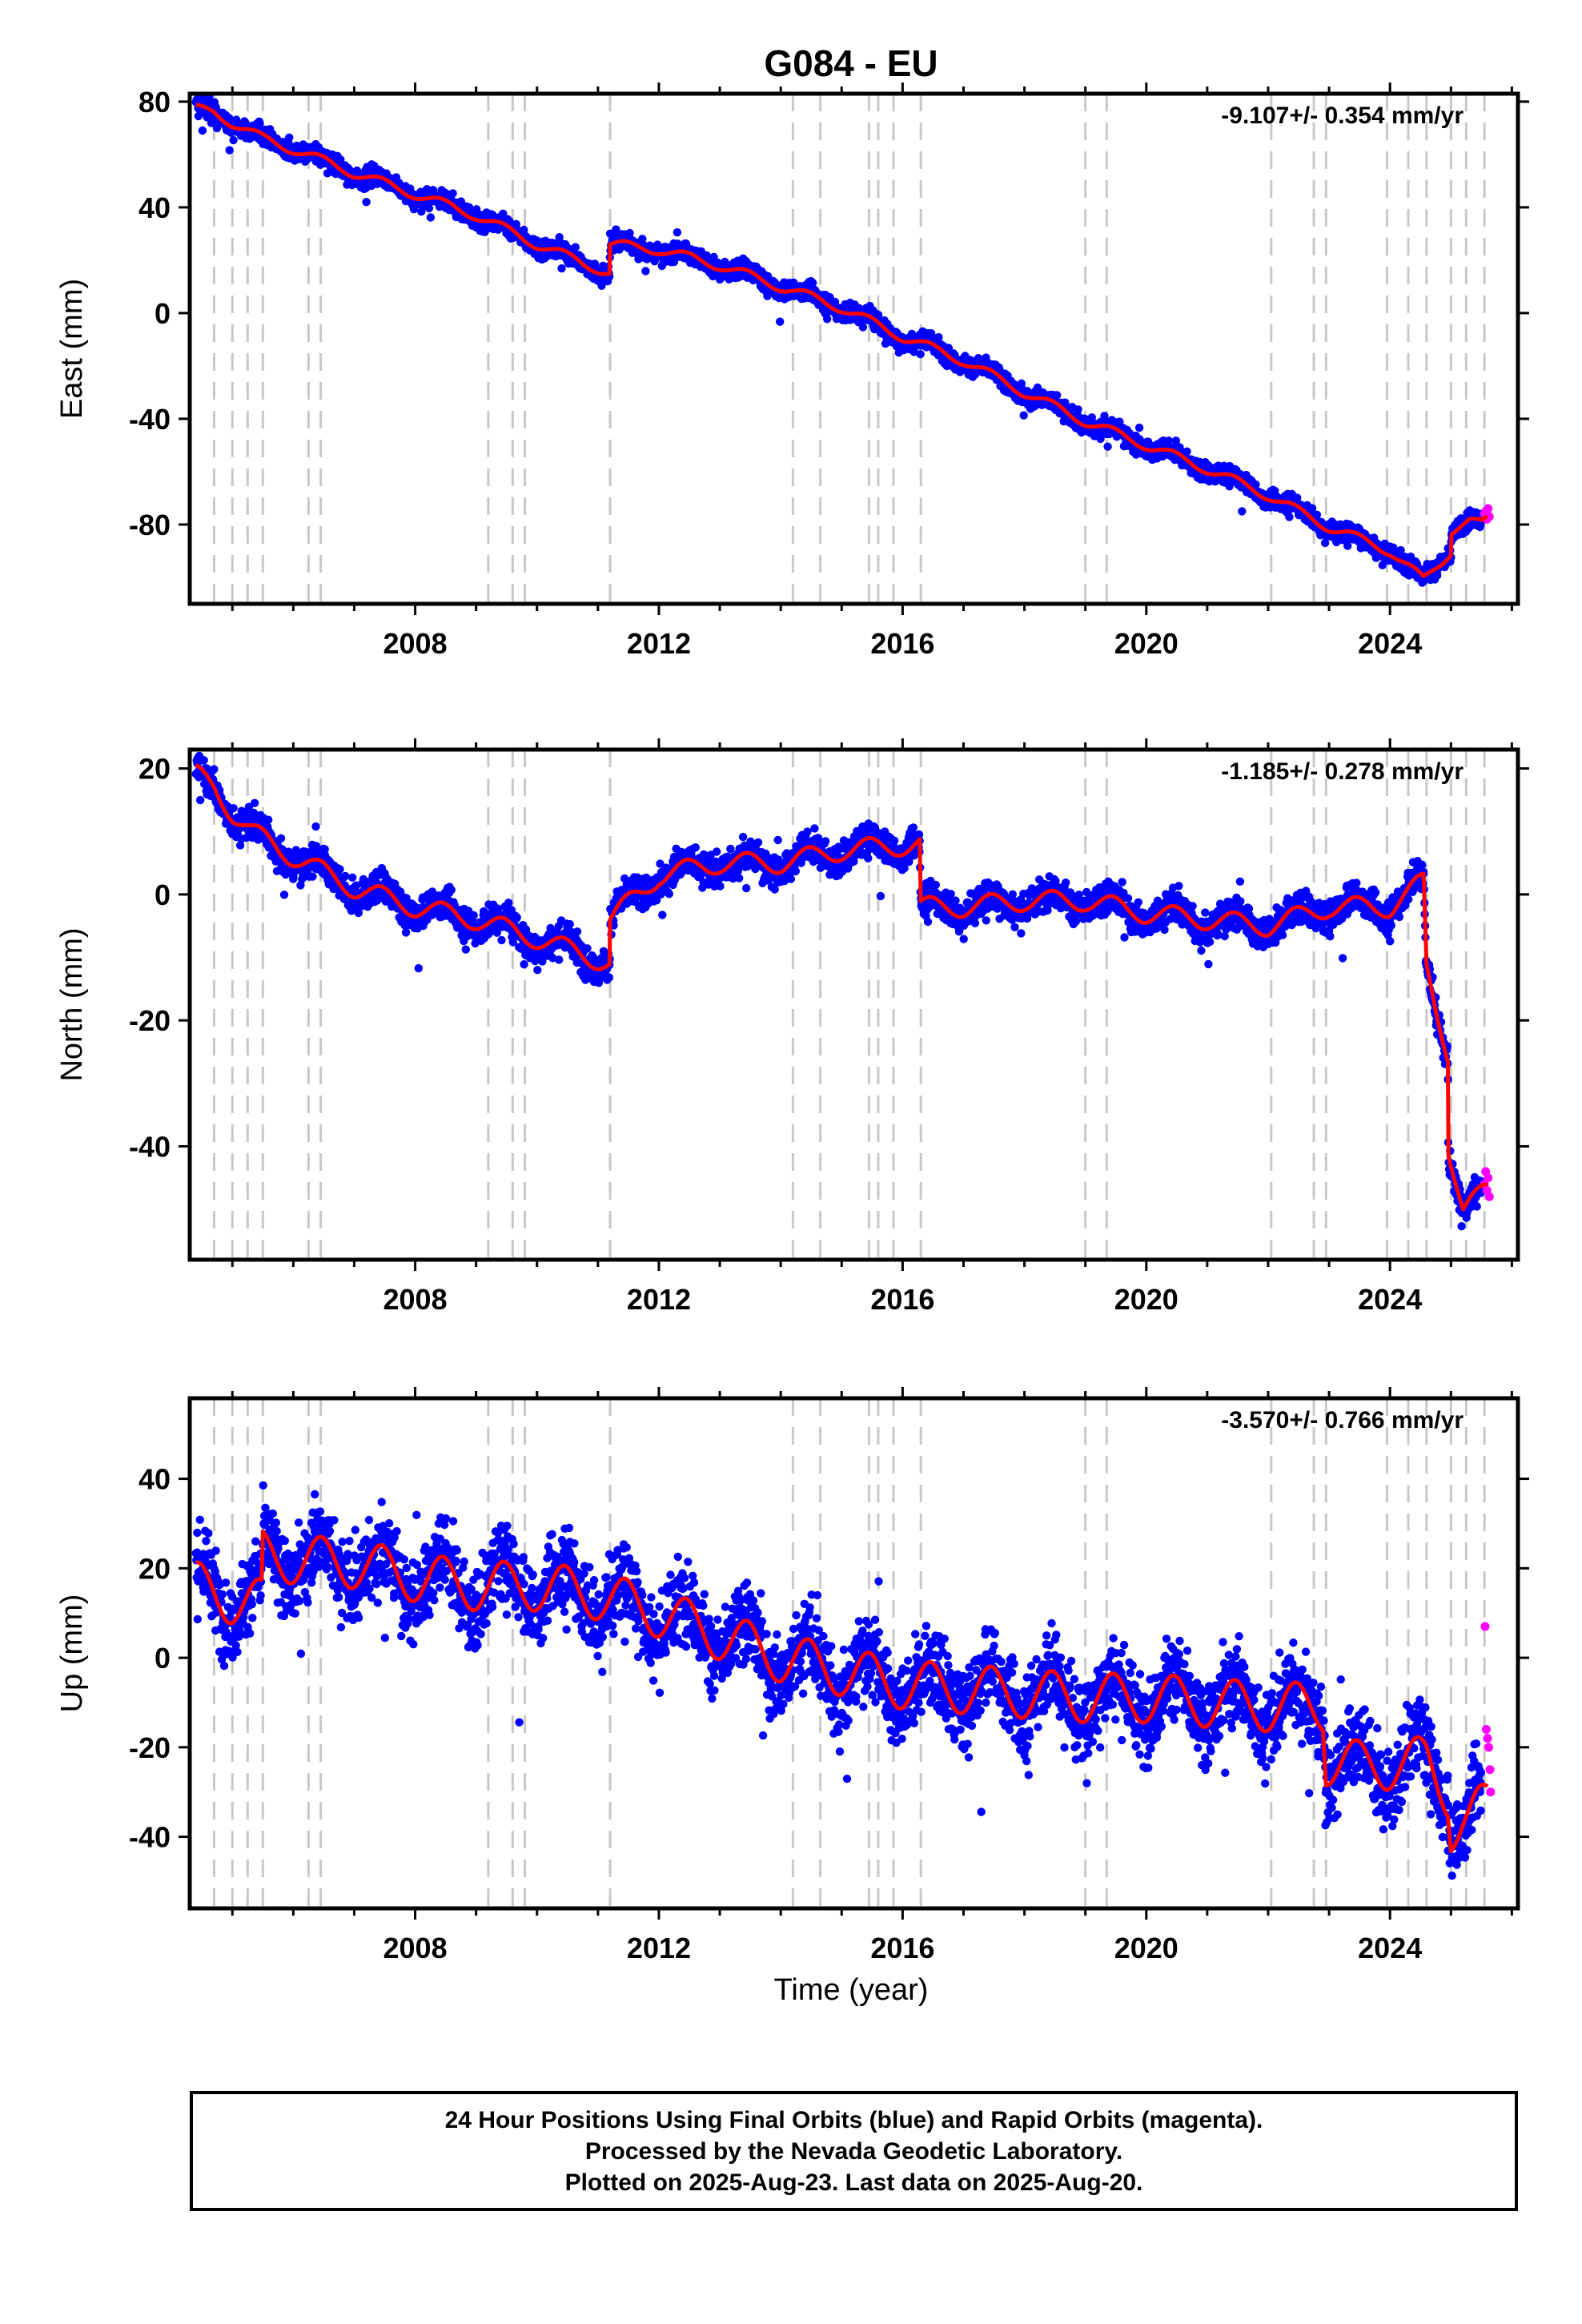  What do you see at coordinates (72, 349) in the screenshot?
I see `y-axis-label: East (mm)` at bounding box center [72, 349].